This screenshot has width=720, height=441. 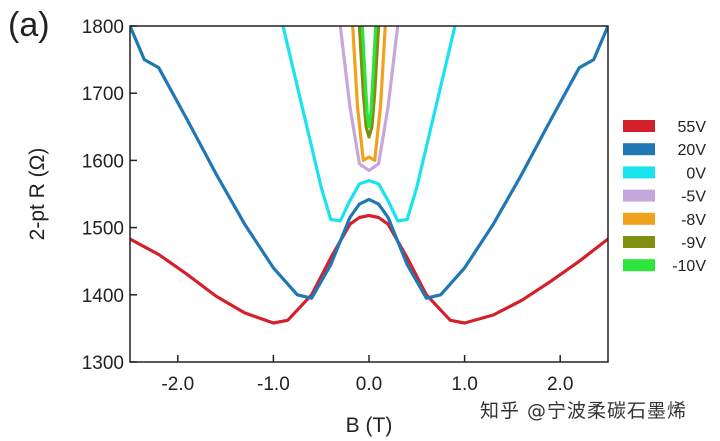 I want to click on x-tick-label-4: 2.0, so click(x=560, y=384).